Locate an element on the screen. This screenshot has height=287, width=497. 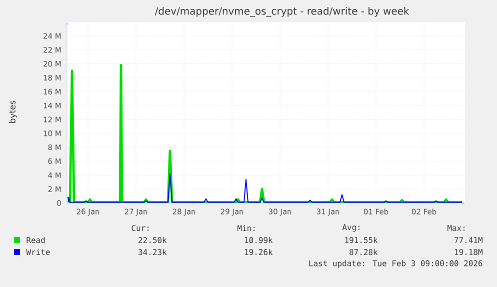
chart-title: /dev/mapper/nvme_os_crypt - read/write - by week is located at coordinates (282, 12).